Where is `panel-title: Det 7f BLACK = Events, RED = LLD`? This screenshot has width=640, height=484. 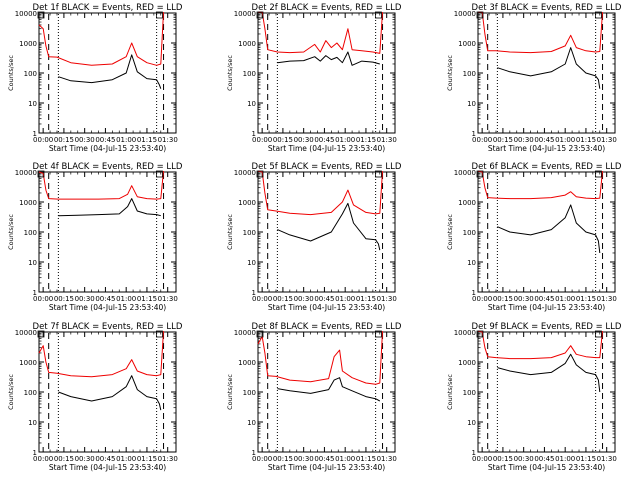 panel-title: Det 7f BLACK = Events, RED = LLD is located at coordinates (108, 327).